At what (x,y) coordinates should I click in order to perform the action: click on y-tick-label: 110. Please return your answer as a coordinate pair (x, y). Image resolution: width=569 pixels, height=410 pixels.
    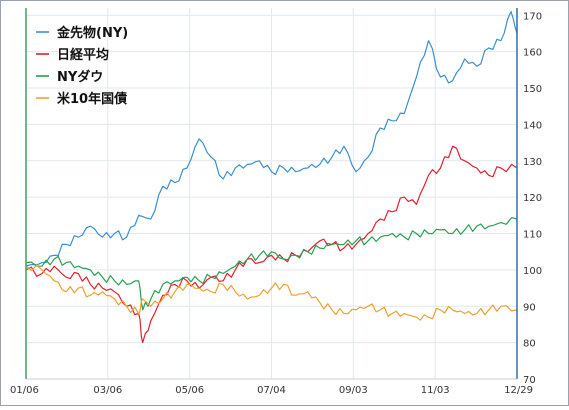
    Looking at the image, I should click on (532, 235).